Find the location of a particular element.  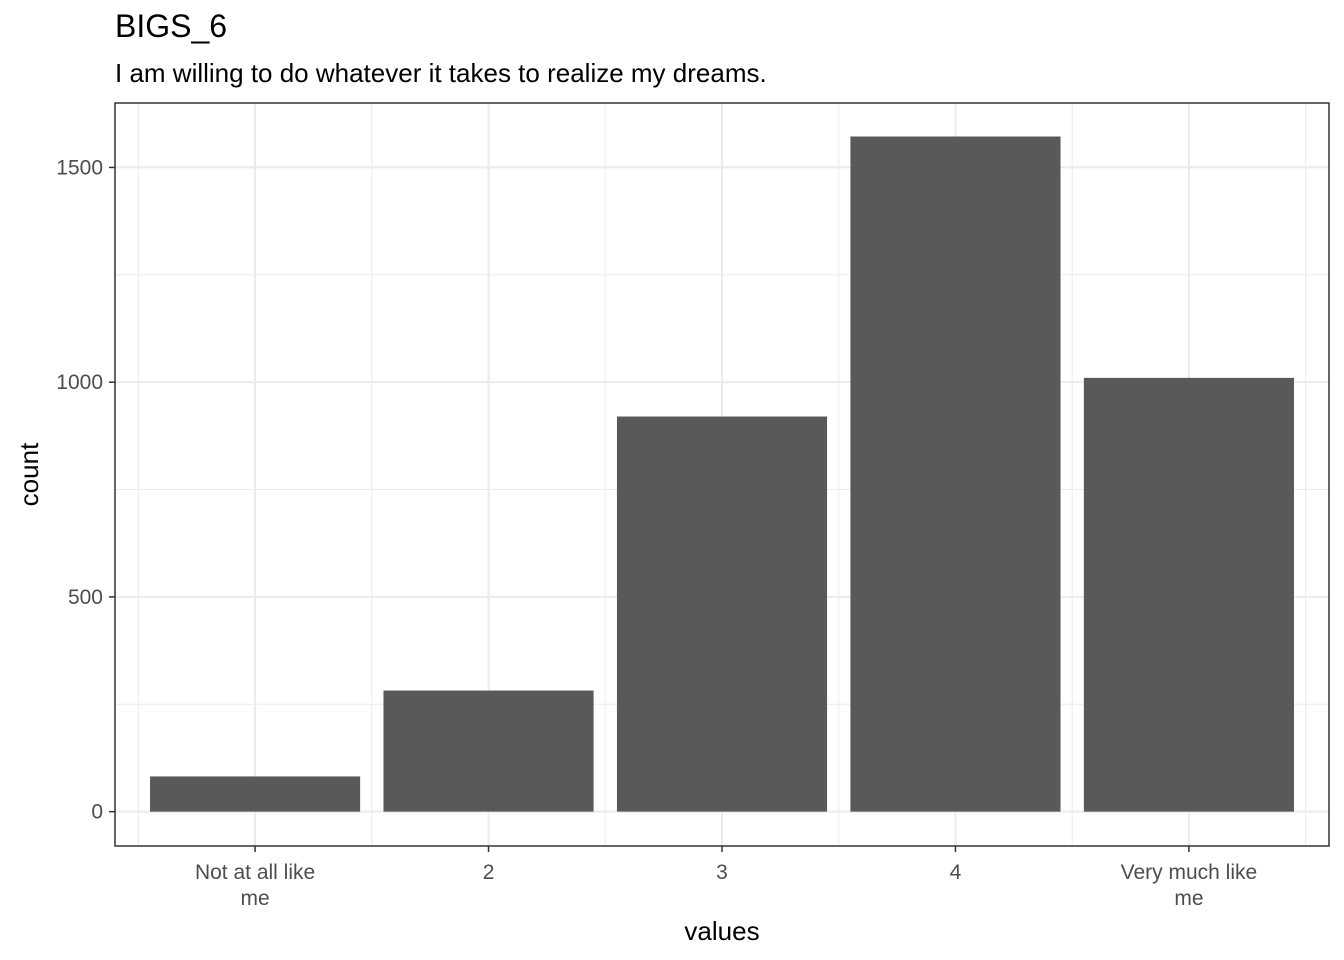

x-tick-label: 2 is located at coordinates (489, 872).